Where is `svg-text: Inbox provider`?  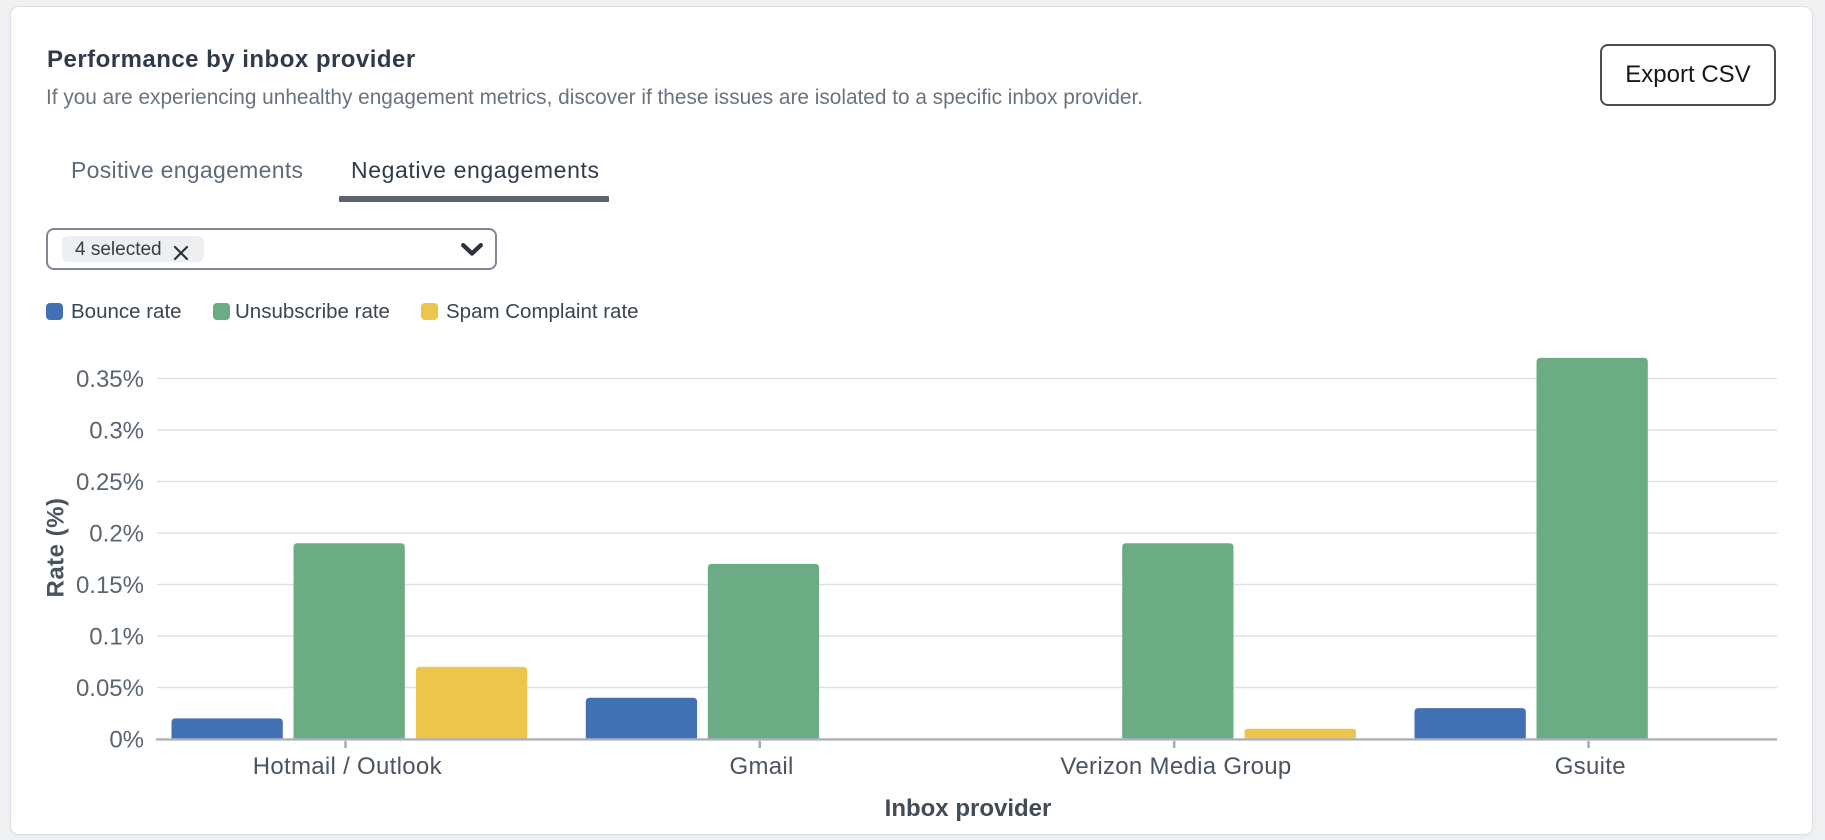 svg-text: Inbox provider is located at coordinates (968, 808).